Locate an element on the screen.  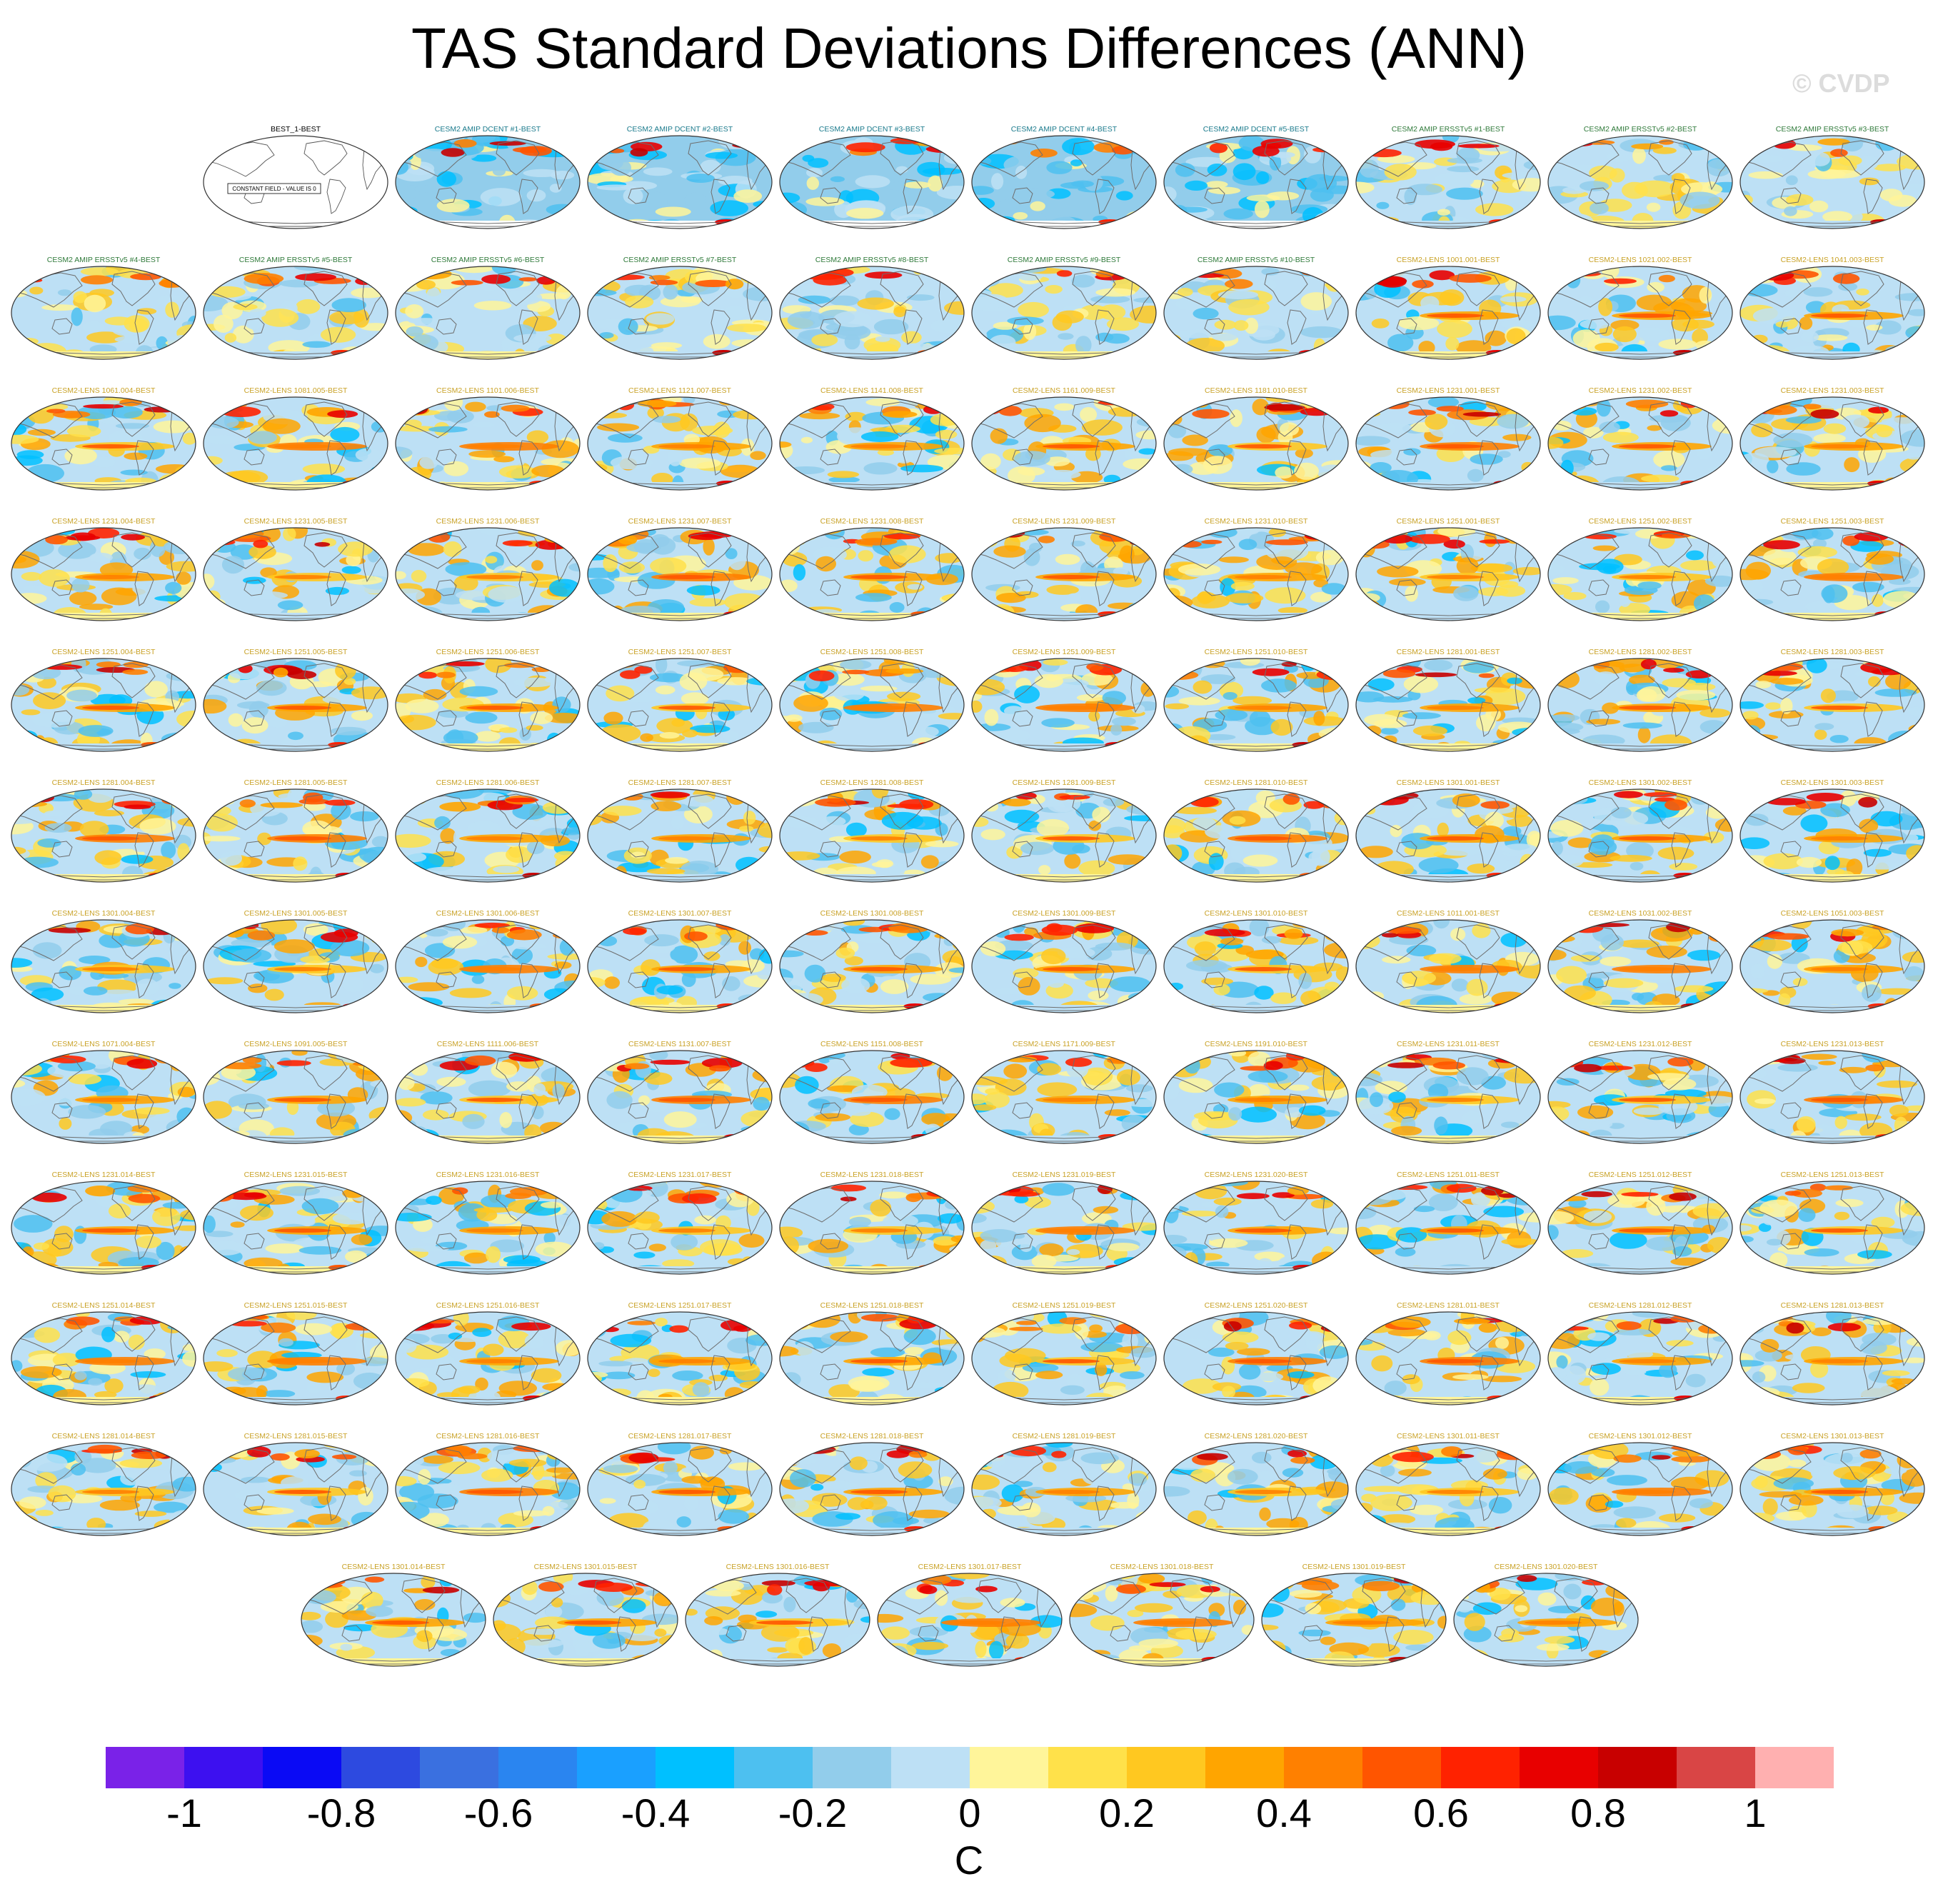
cvdp-watermark: © CVDP is located at coordinates (1841, 83).